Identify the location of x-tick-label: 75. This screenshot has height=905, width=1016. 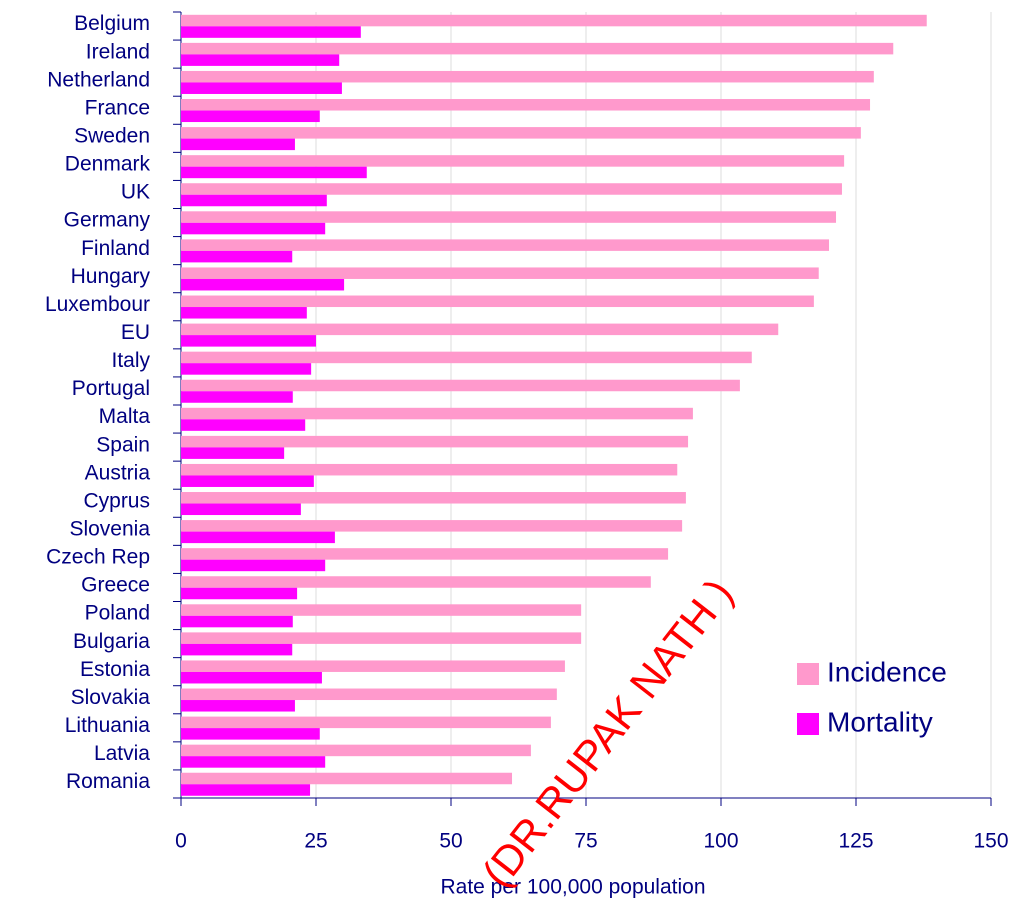
(585, 841).